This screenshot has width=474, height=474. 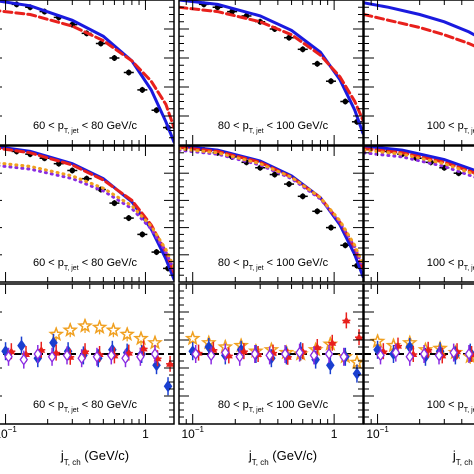 I want to click on panel-row2-col3: 100 < pT, jet < 15, so click(x=418, y=214).